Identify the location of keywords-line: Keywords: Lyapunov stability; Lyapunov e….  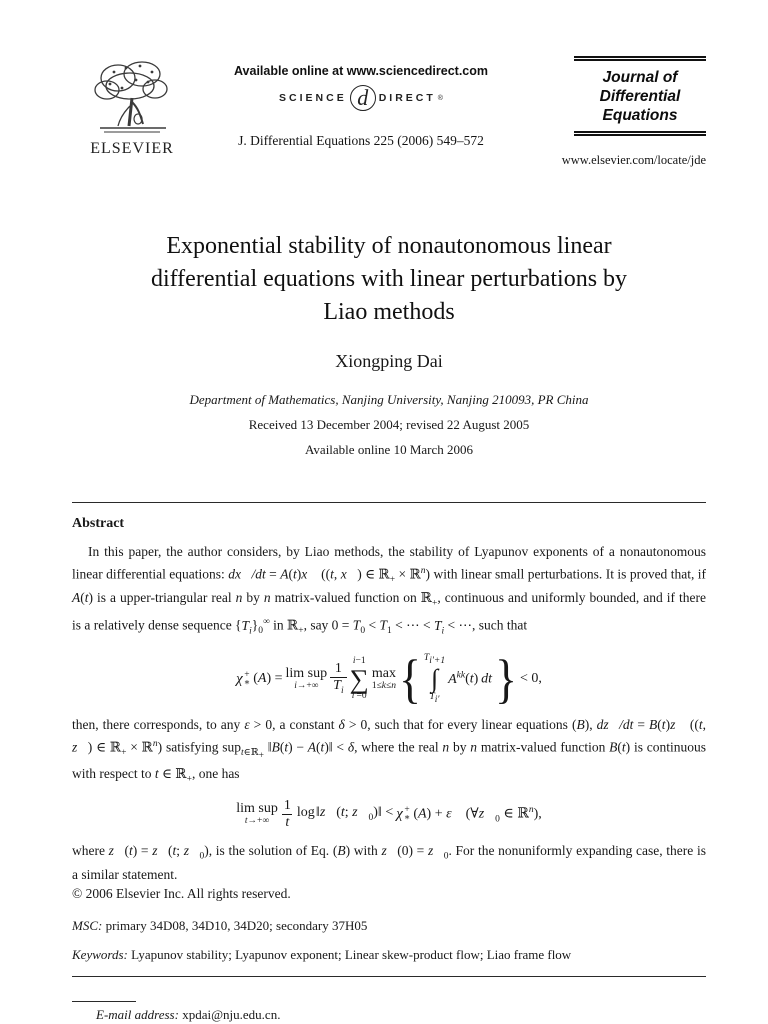
(389, 955).